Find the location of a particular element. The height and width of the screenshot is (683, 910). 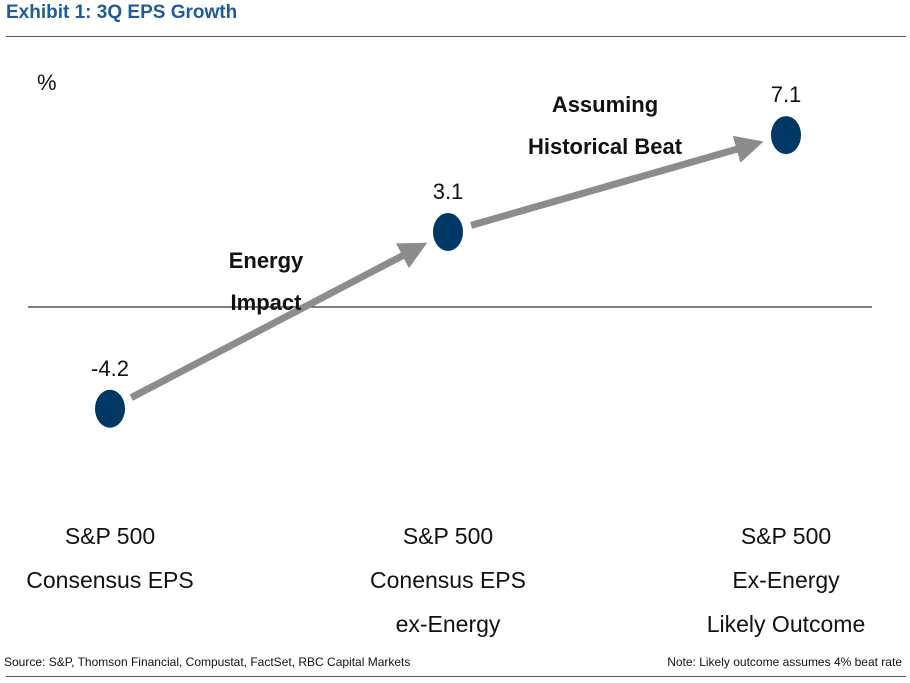

data-label-3: 7.1 is located at coordinates (786, 94).